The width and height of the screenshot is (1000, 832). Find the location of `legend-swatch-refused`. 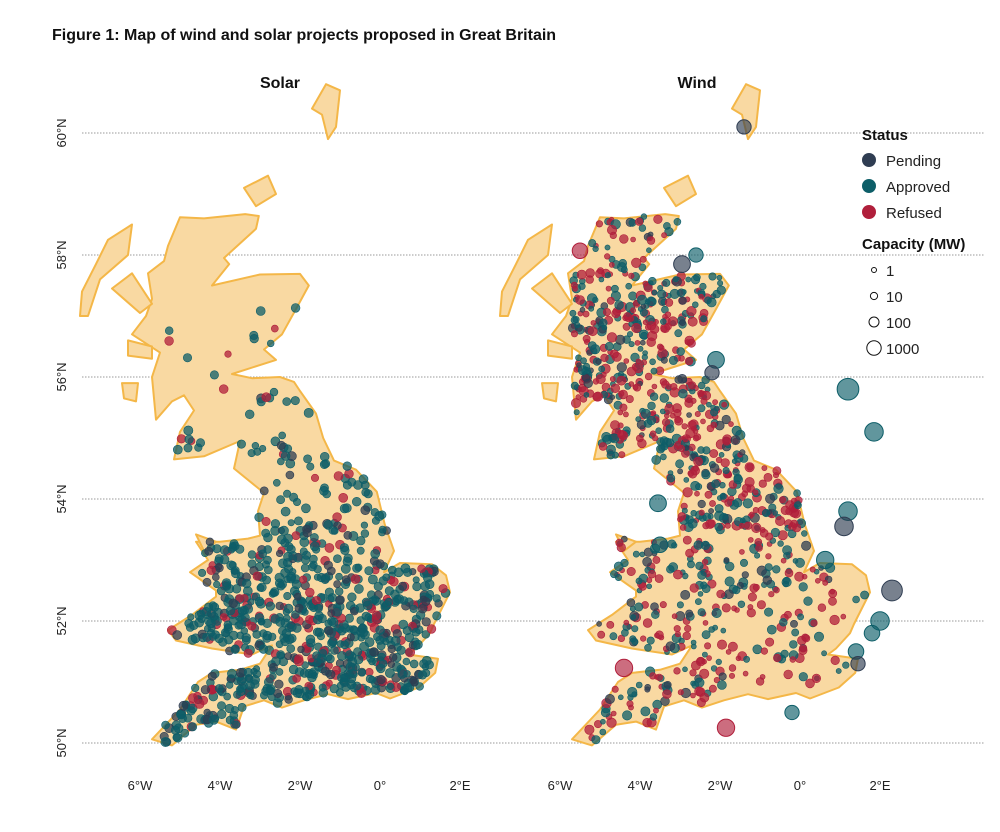

legend-swatch-refused is located at coordinates (869, 212).